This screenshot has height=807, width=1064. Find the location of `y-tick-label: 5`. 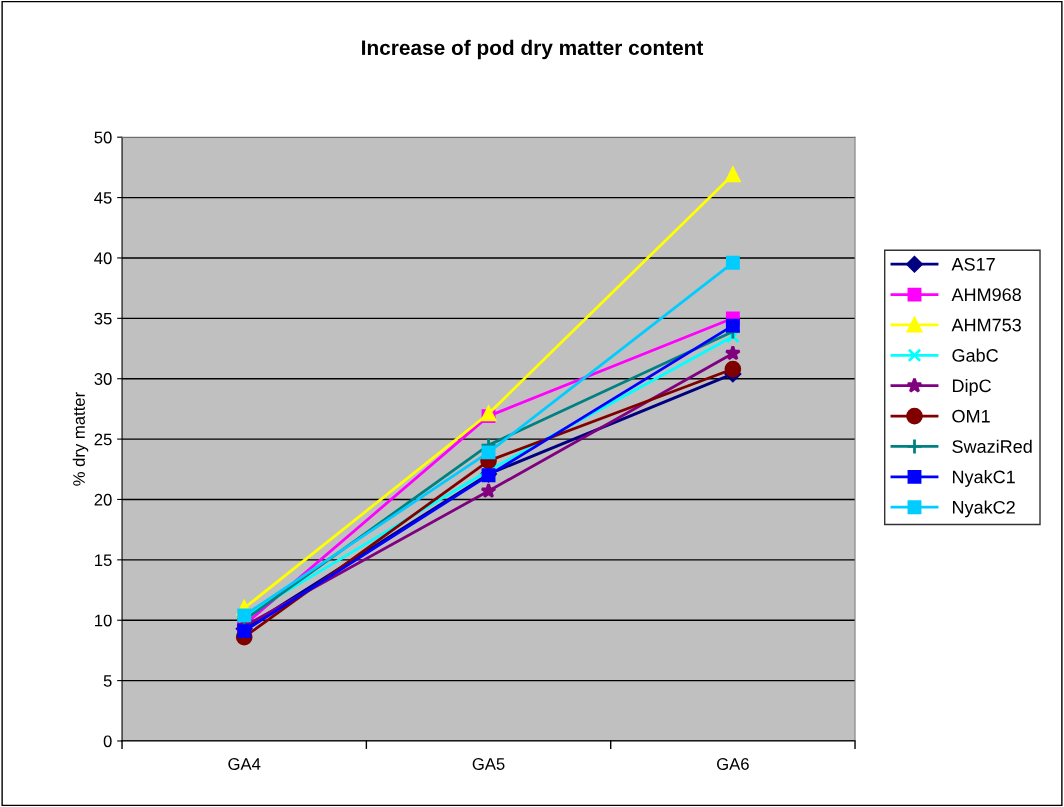

y-tick-label: 5 is located at coordinates (107, 681).